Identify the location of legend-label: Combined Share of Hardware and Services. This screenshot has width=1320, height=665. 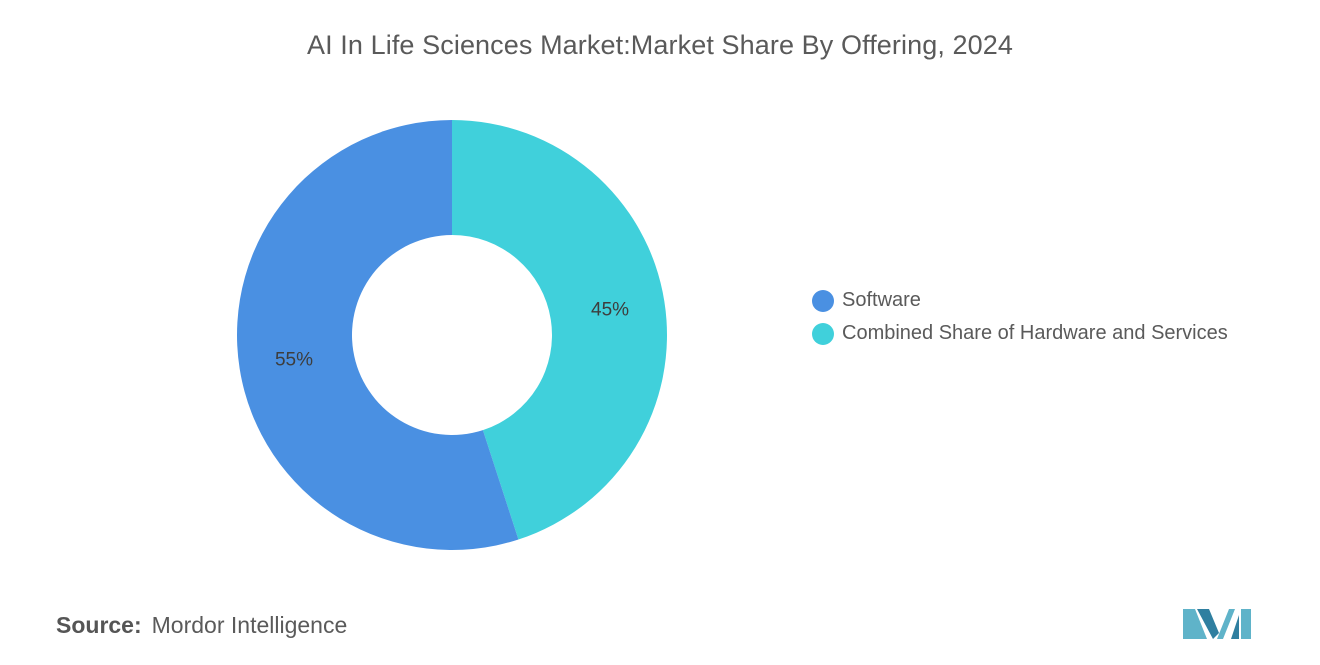
(1035, 333).